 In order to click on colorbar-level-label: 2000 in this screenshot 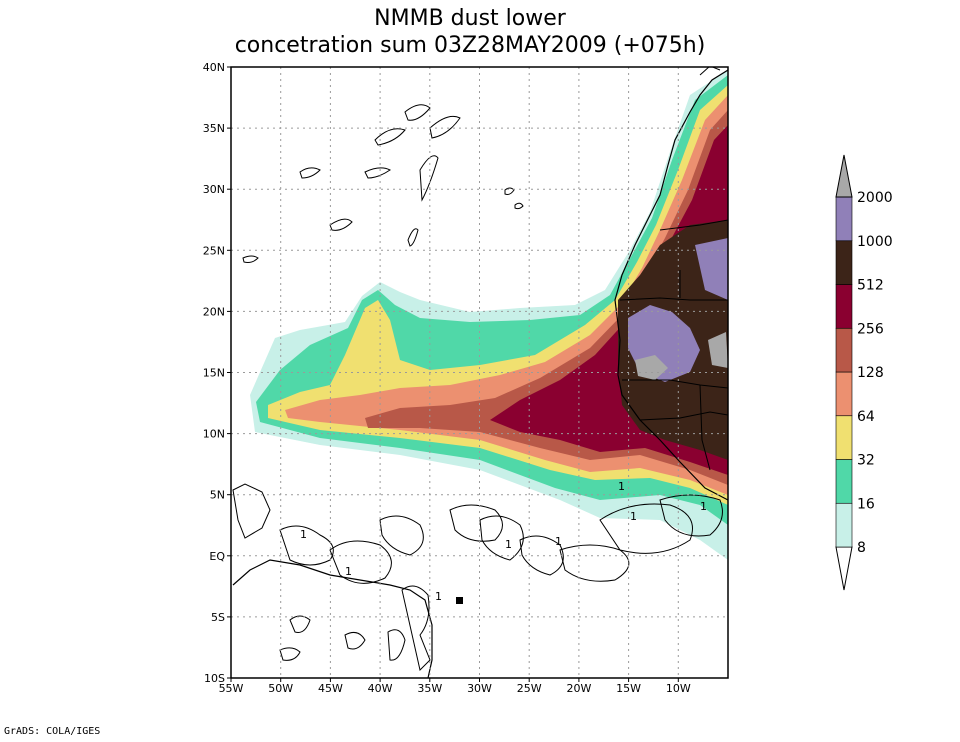, I will do `click(875, 198)`.